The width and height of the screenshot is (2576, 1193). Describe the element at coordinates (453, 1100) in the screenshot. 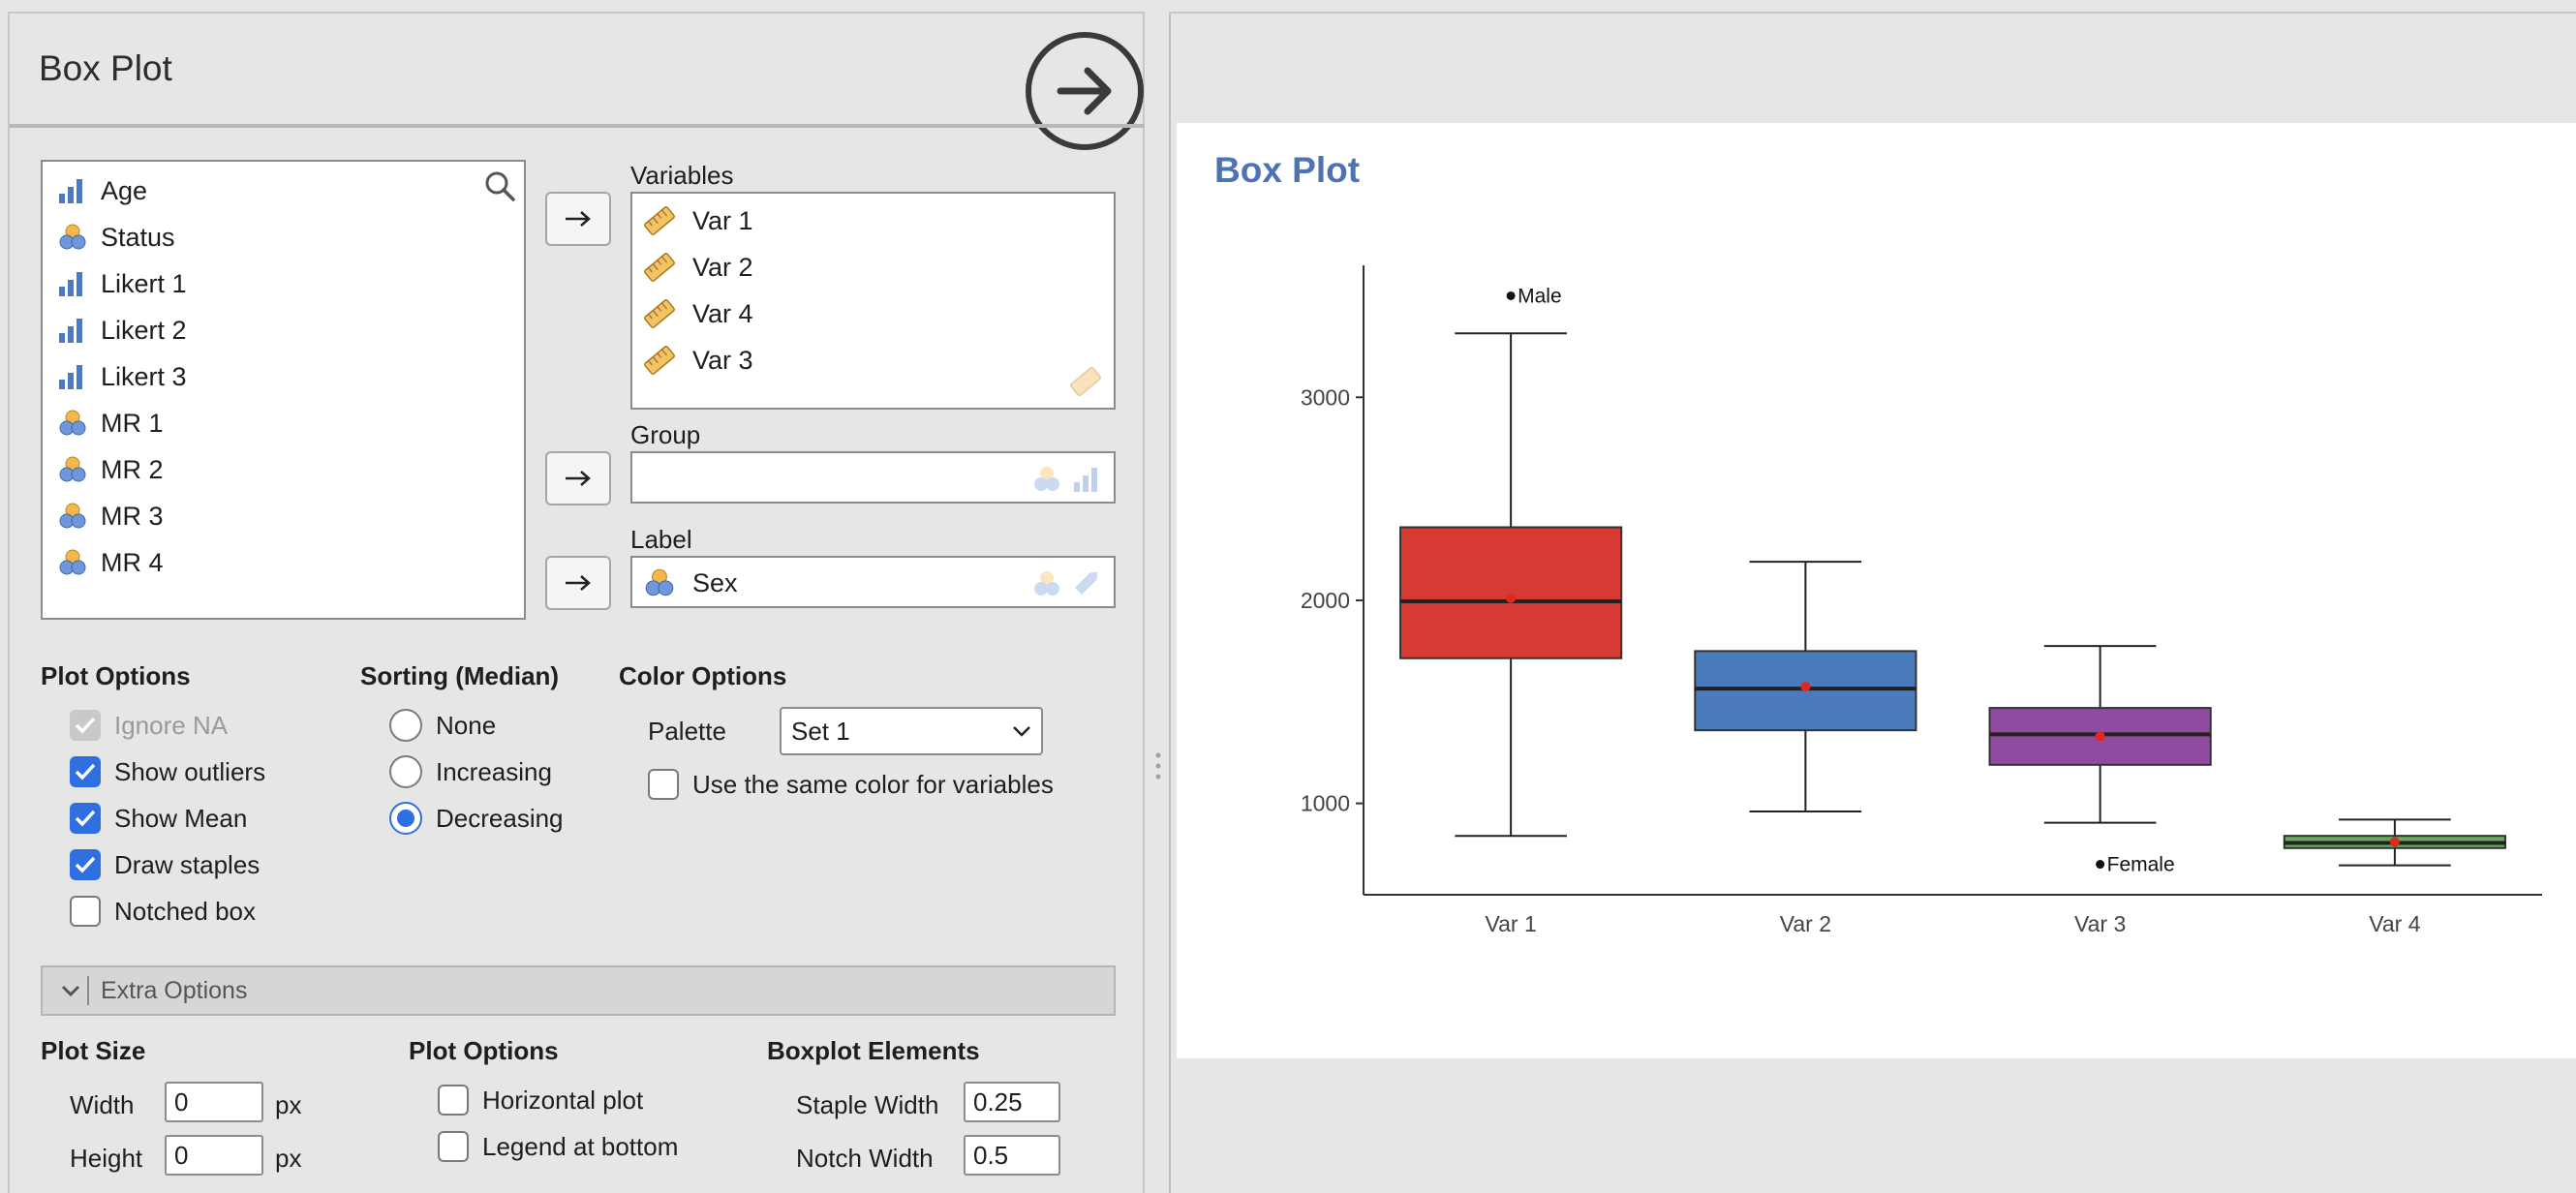

I see `horizontal-plot-checkbox` at that location.